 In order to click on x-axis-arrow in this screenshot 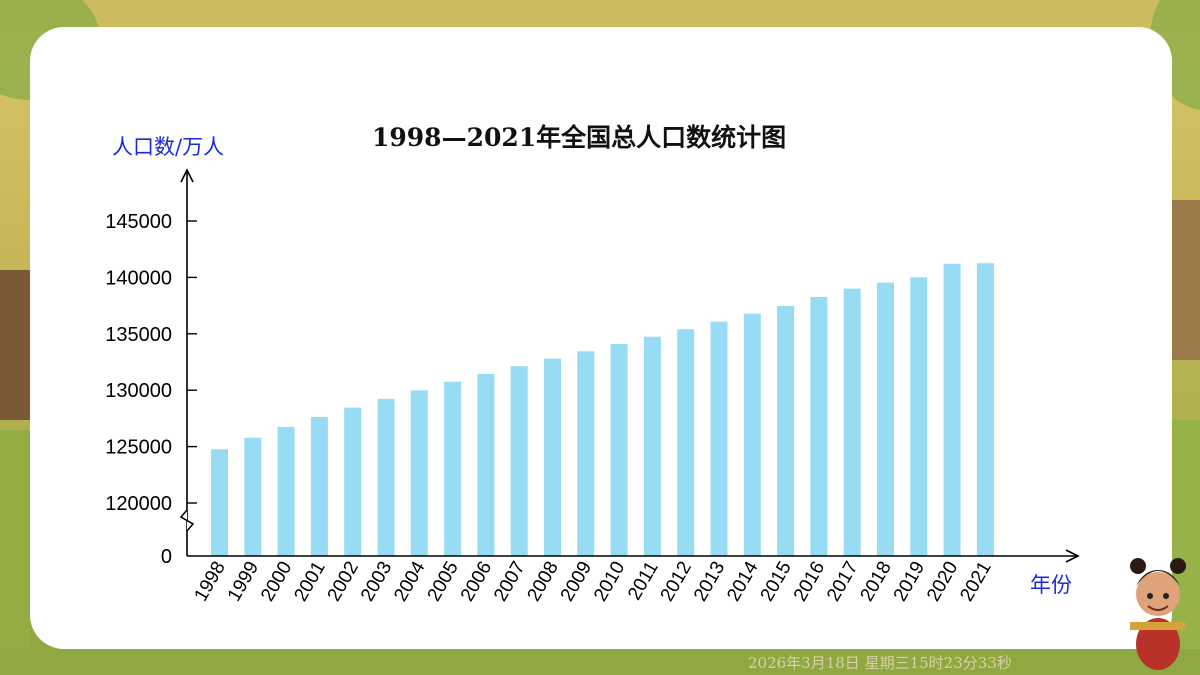, I will do `click(1072, 556)`.